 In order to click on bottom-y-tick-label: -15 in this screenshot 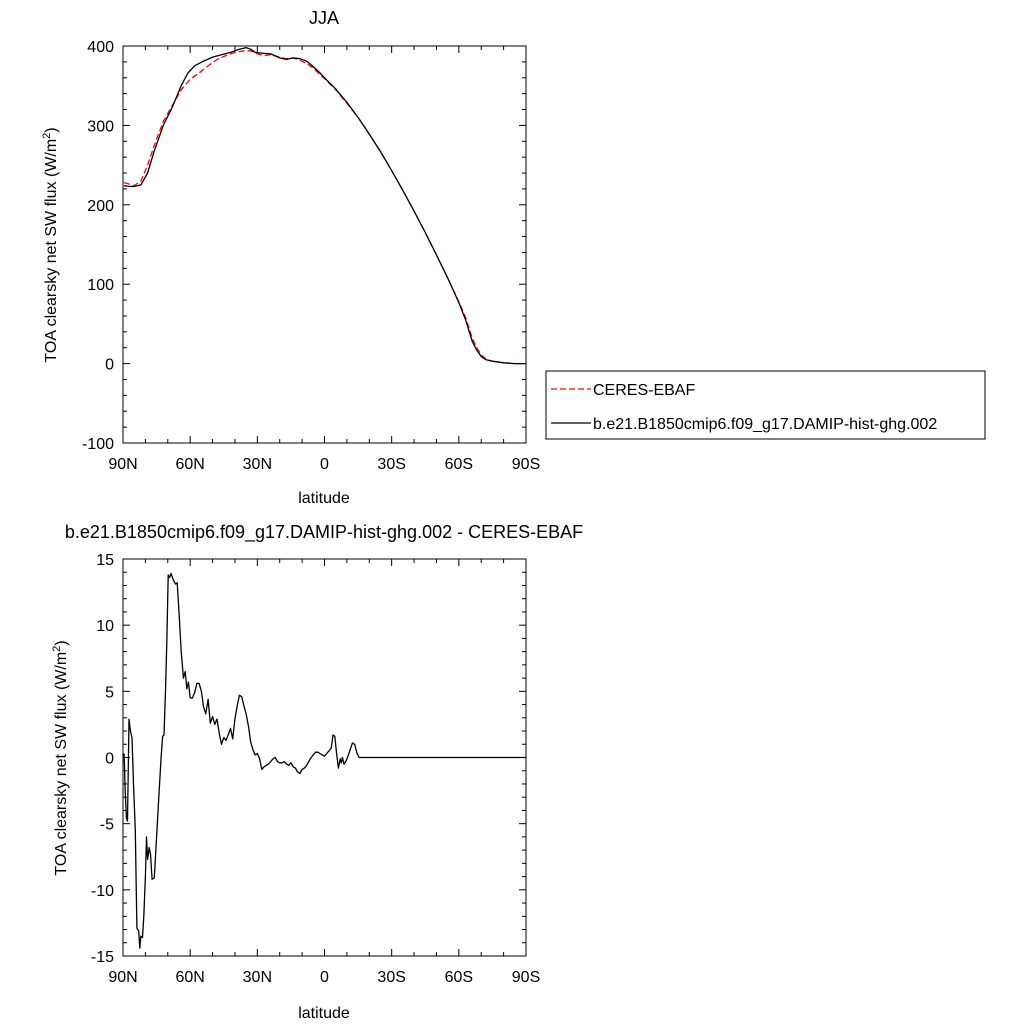, I will do `click(102, 957)`.